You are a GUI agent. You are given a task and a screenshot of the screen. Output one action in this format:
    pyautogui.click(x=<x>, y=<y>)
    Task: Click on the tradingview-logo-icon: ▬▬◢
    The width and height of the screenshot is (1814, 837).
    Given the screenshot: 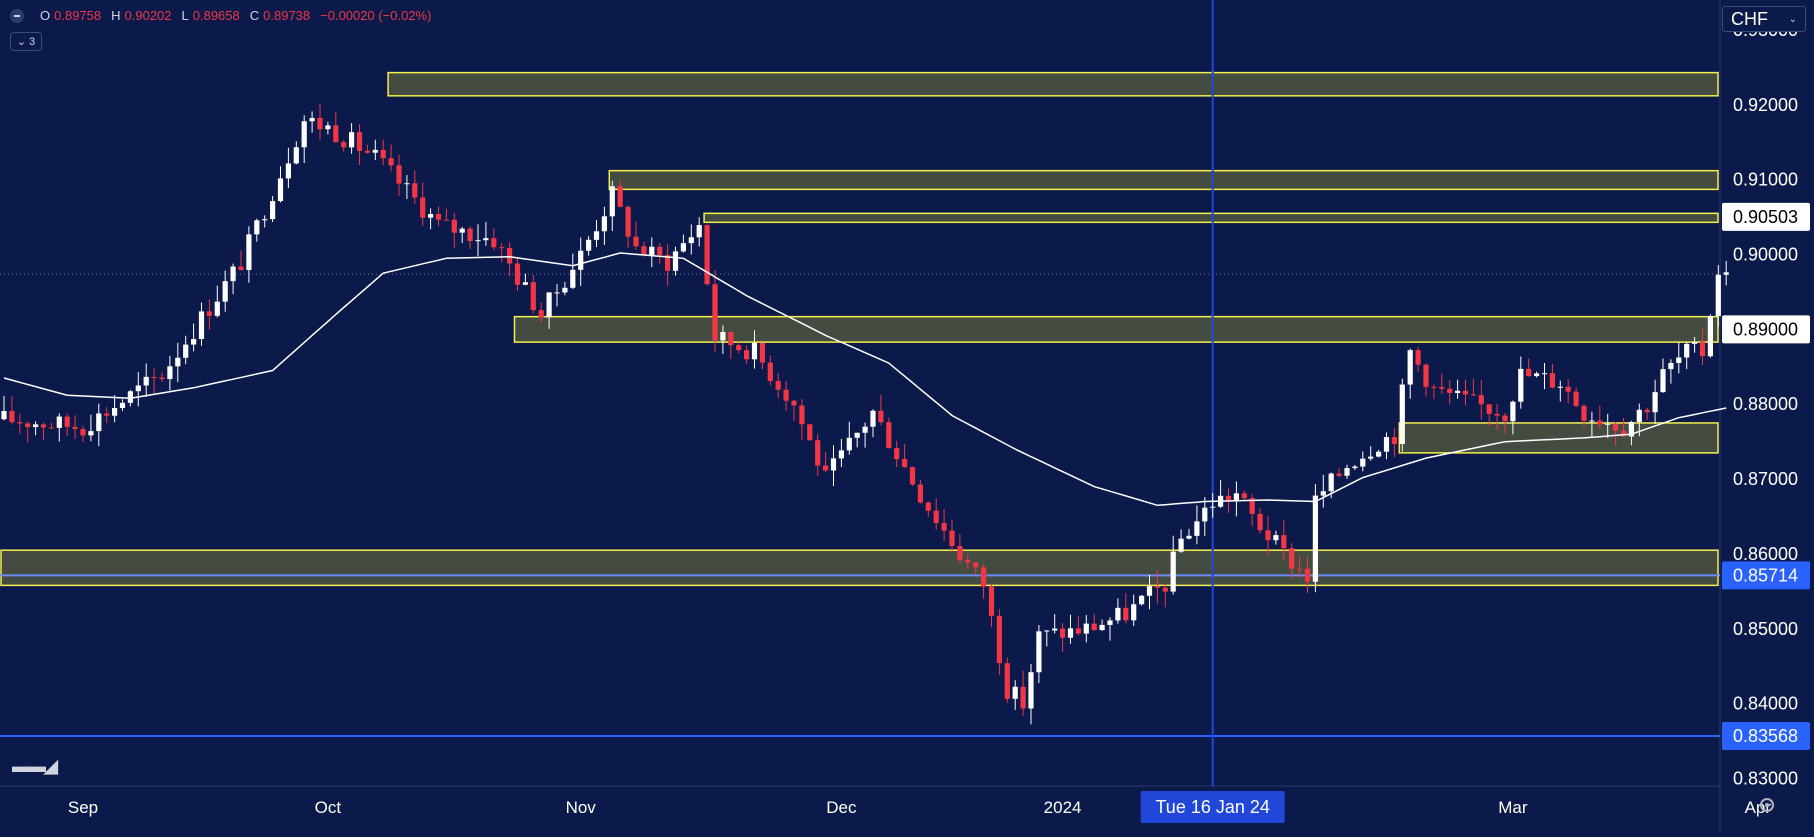 What is the action you would take?
    pyautogui.click(x=35, y=766)
    